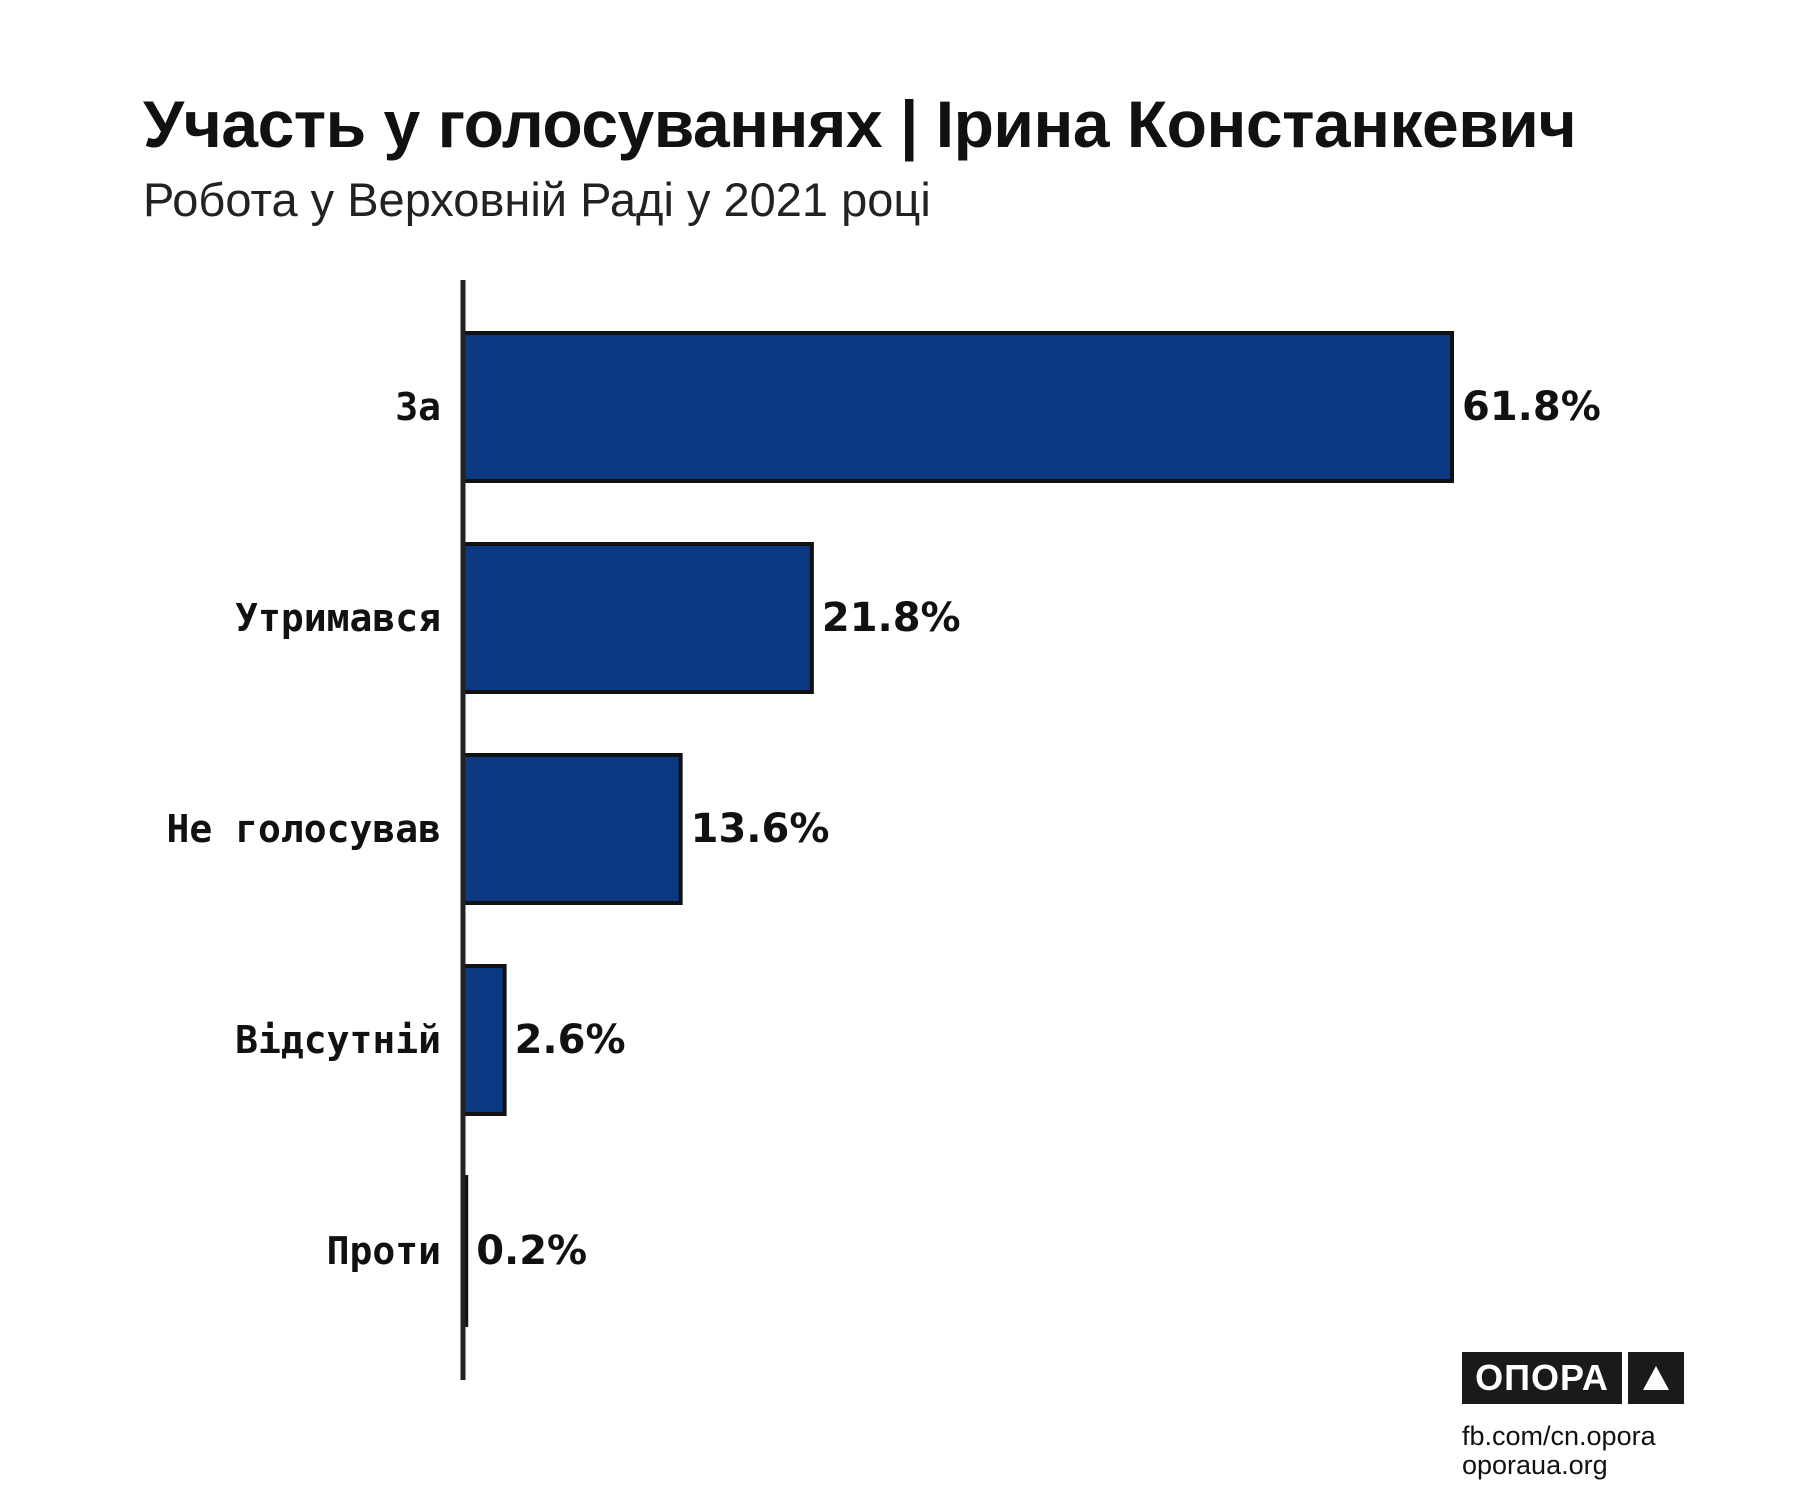 The height and width of the screenshot is (1500, 1800). What do you see at coordinates (891, 618) in the screenshot?
I see `value-label: 21.8%` at bounding box center [891, 618].